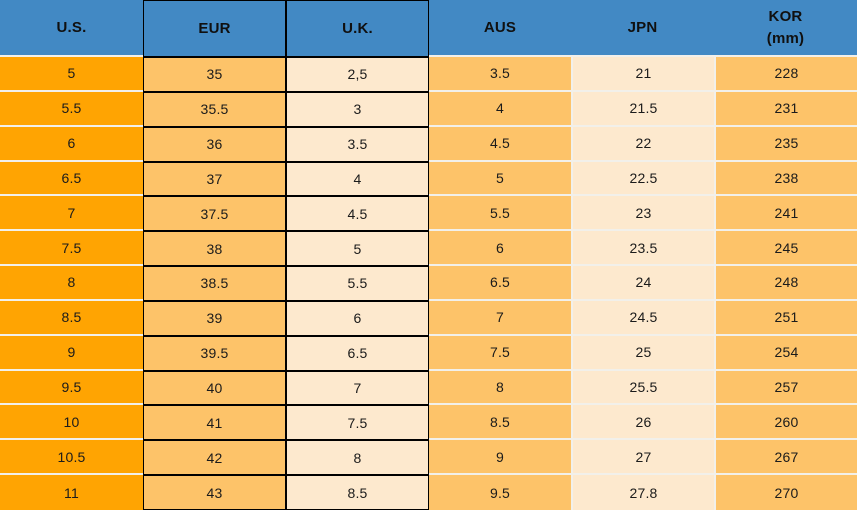 The height and width of the screenshot is (510, 857). I want to click on cell-aus: 7, so click(500, 318).